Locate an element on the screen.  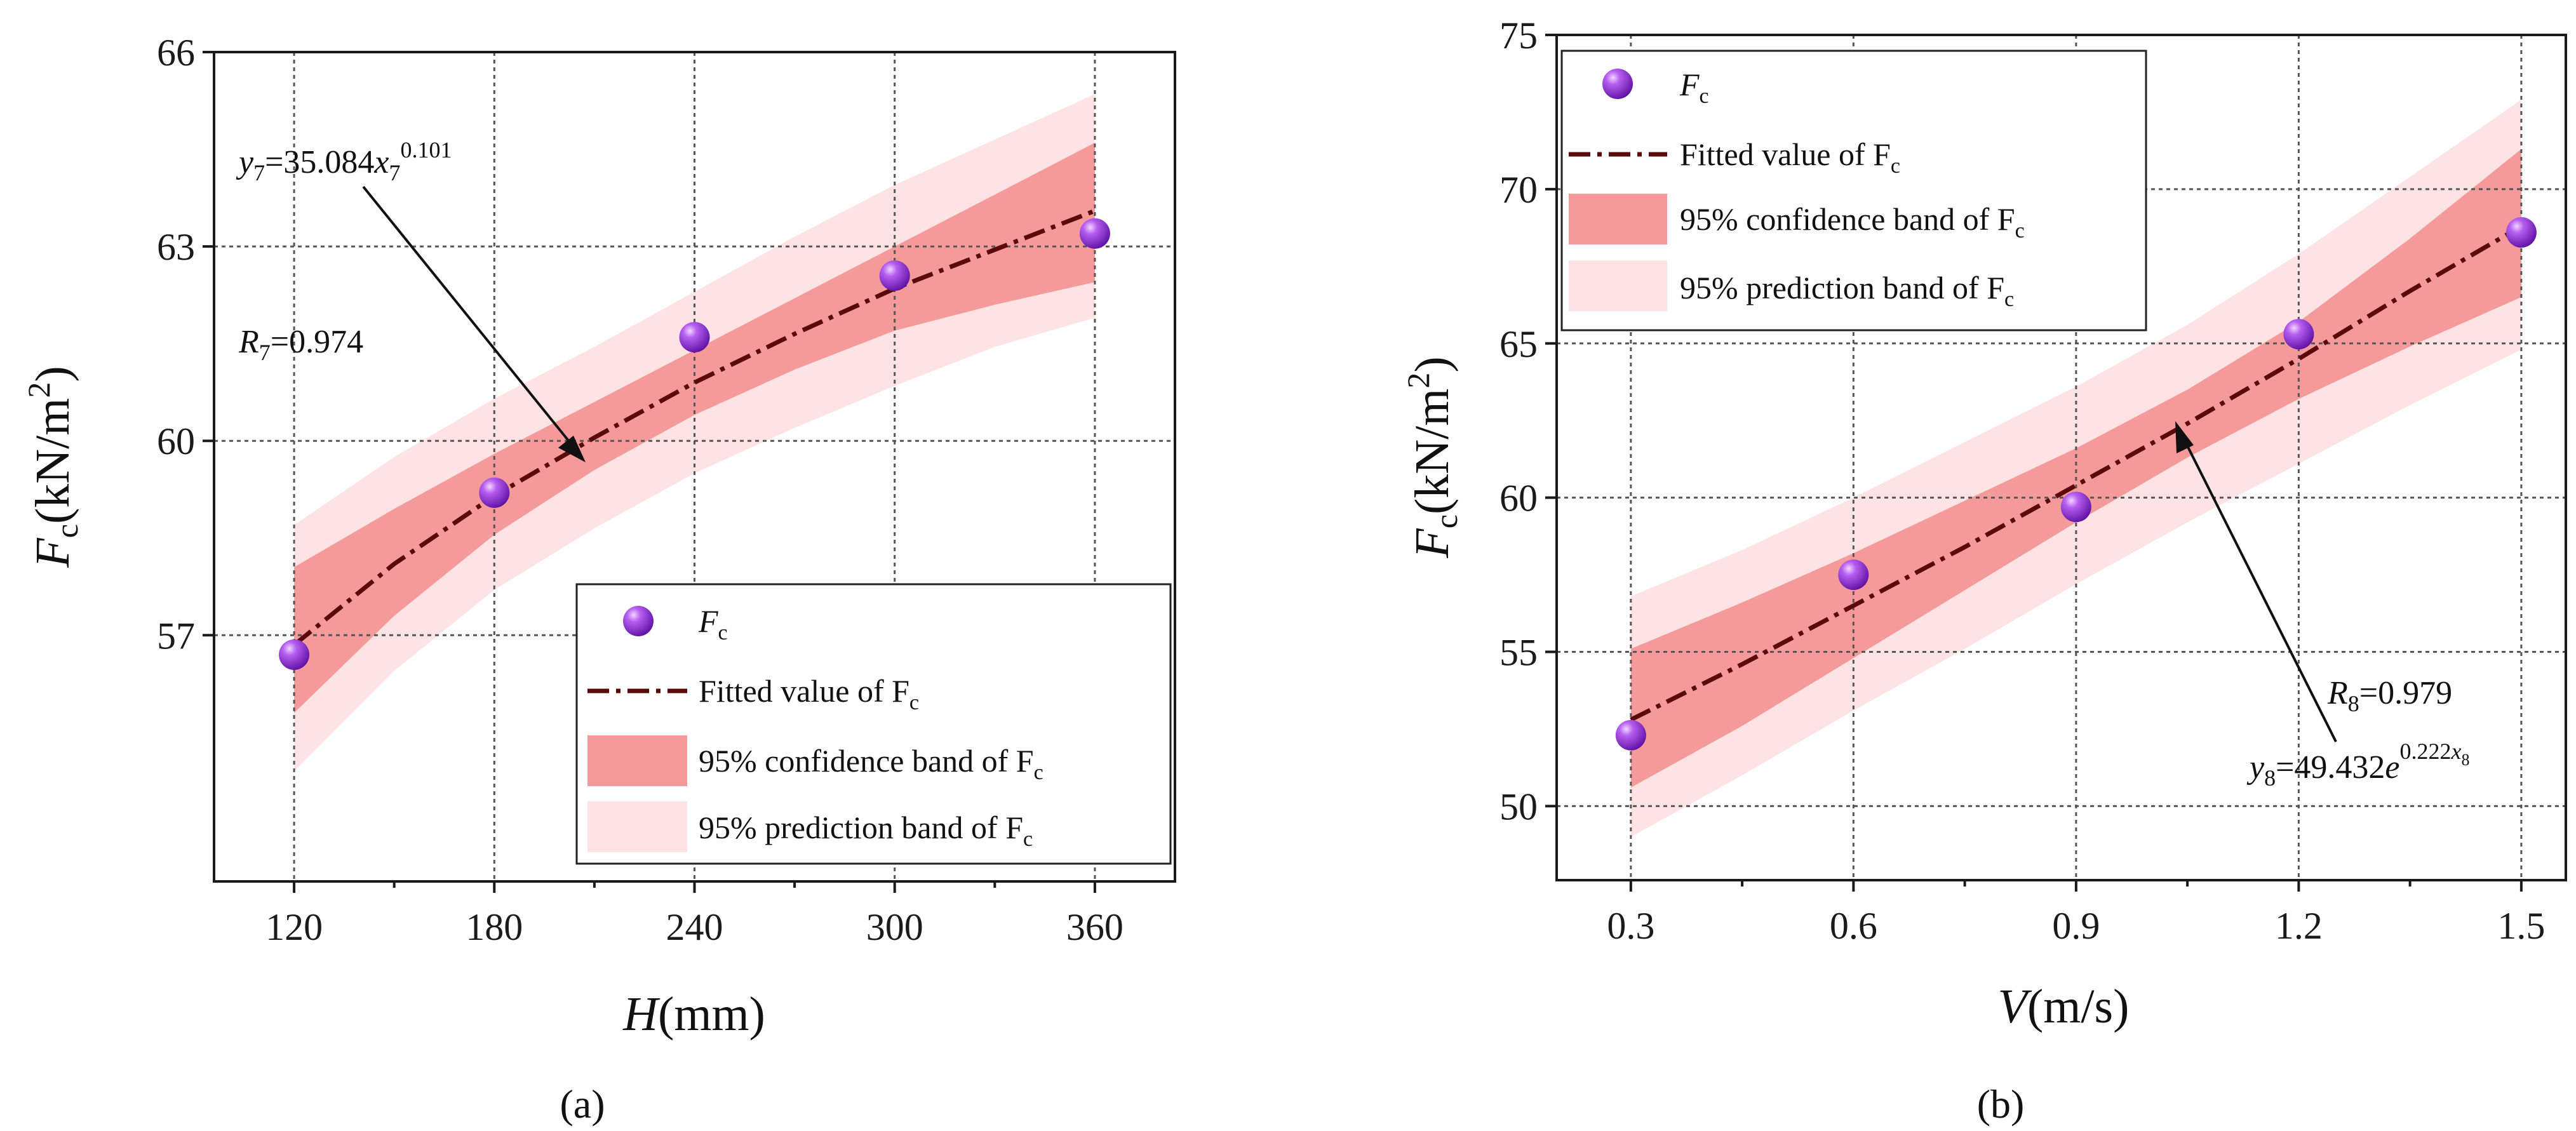
x-axis-title: V(m/s) is located at coordinates (2064, 1006).